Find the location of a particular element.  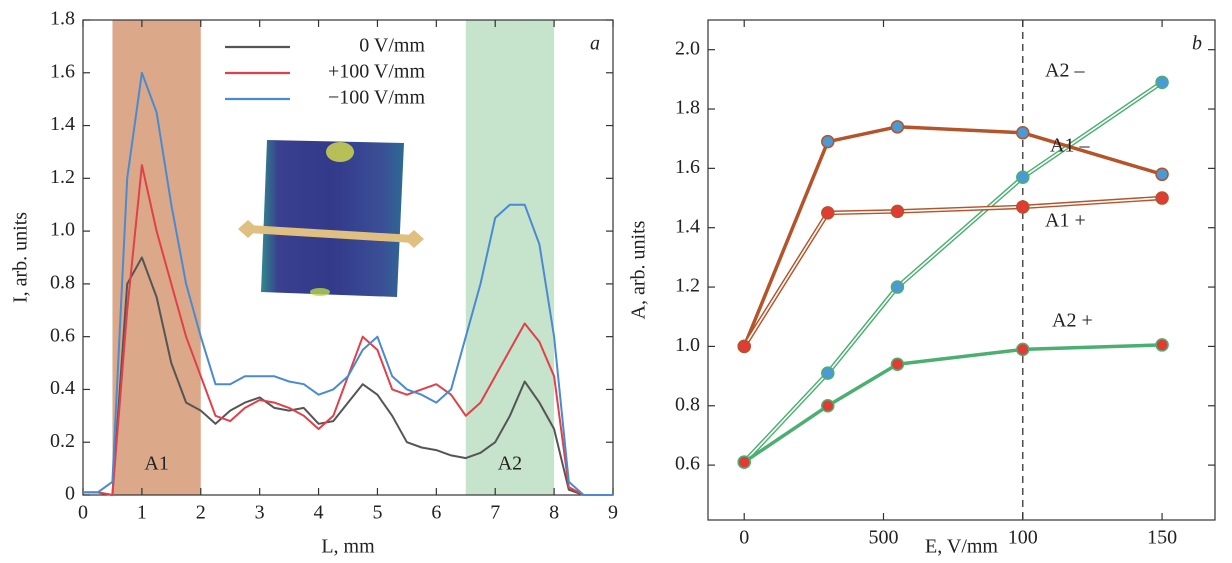

x-tick-label: 4 is located at coordinates (319, 513).